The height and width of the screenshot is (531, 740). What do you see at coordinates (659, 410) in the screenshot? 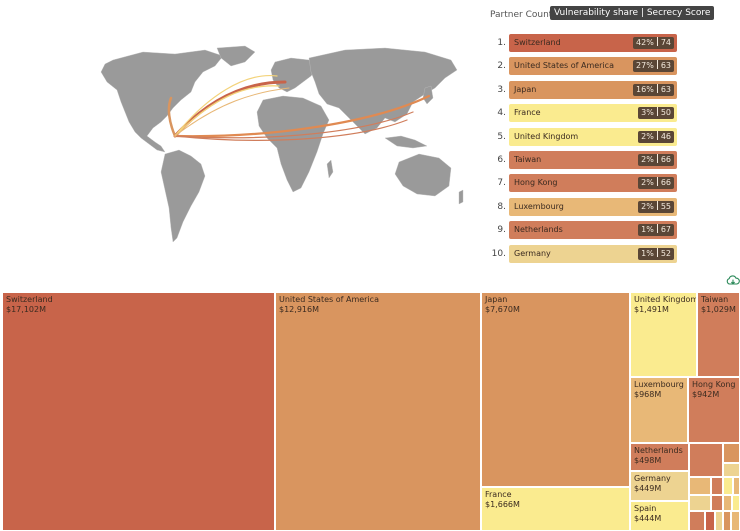
I see `treemap-cell-luxembourg: Luxembourg $968M` at bounding box center [659, 410].